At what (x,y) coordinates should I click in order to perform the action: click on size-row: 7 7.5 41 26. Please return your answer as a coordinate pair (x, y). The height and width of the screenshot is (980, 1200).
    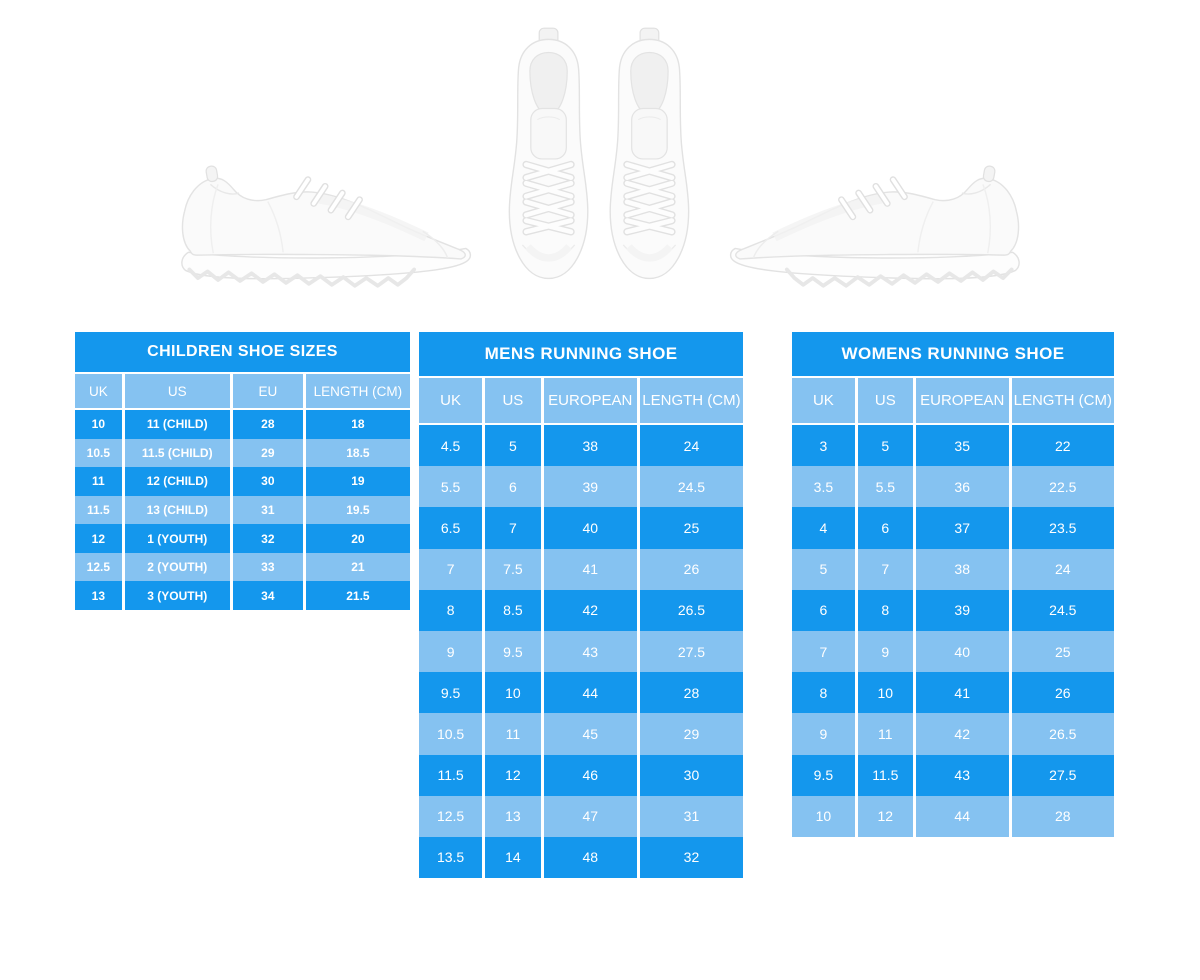
    Looking at the image, I should click on (581, 569).